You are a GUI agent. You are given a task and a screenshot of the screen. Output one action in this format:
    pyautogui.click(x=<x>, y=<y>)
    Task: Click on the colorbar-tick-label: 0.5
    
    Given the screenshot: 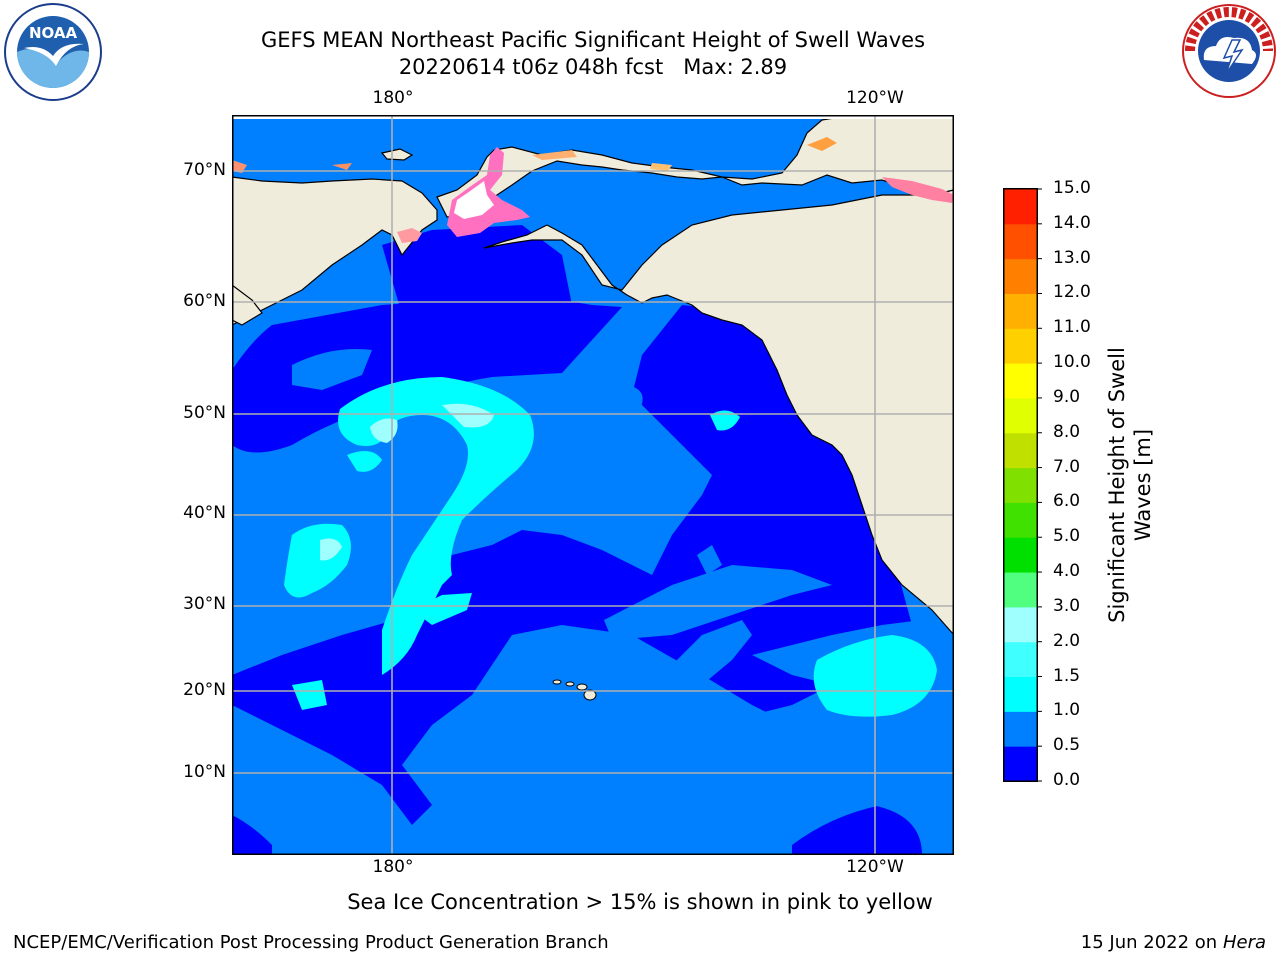 What is the action you would take?
    pyautogui.click(x=1067, y=745)
    